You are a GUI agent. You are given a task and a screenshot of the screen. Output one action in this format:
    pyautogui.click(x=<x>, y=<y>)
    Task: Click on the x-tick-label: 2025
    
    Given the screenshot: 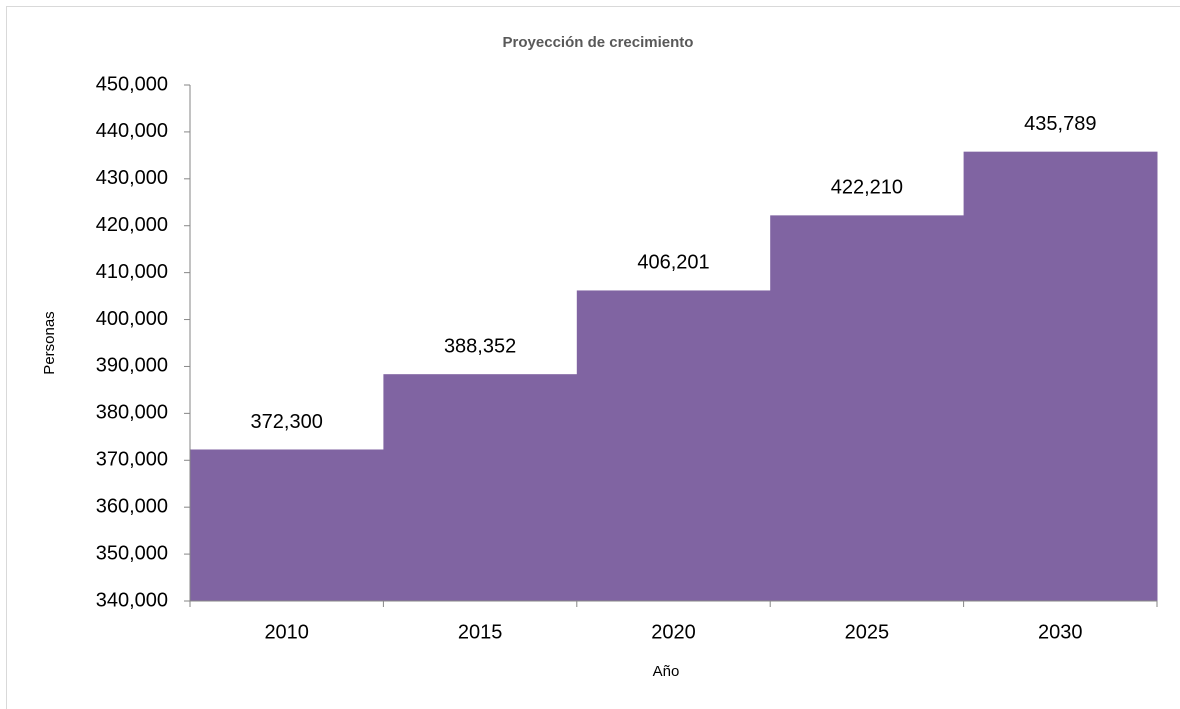 What is the action you would take?
    pyautogui.click(x=867, y=632)
    